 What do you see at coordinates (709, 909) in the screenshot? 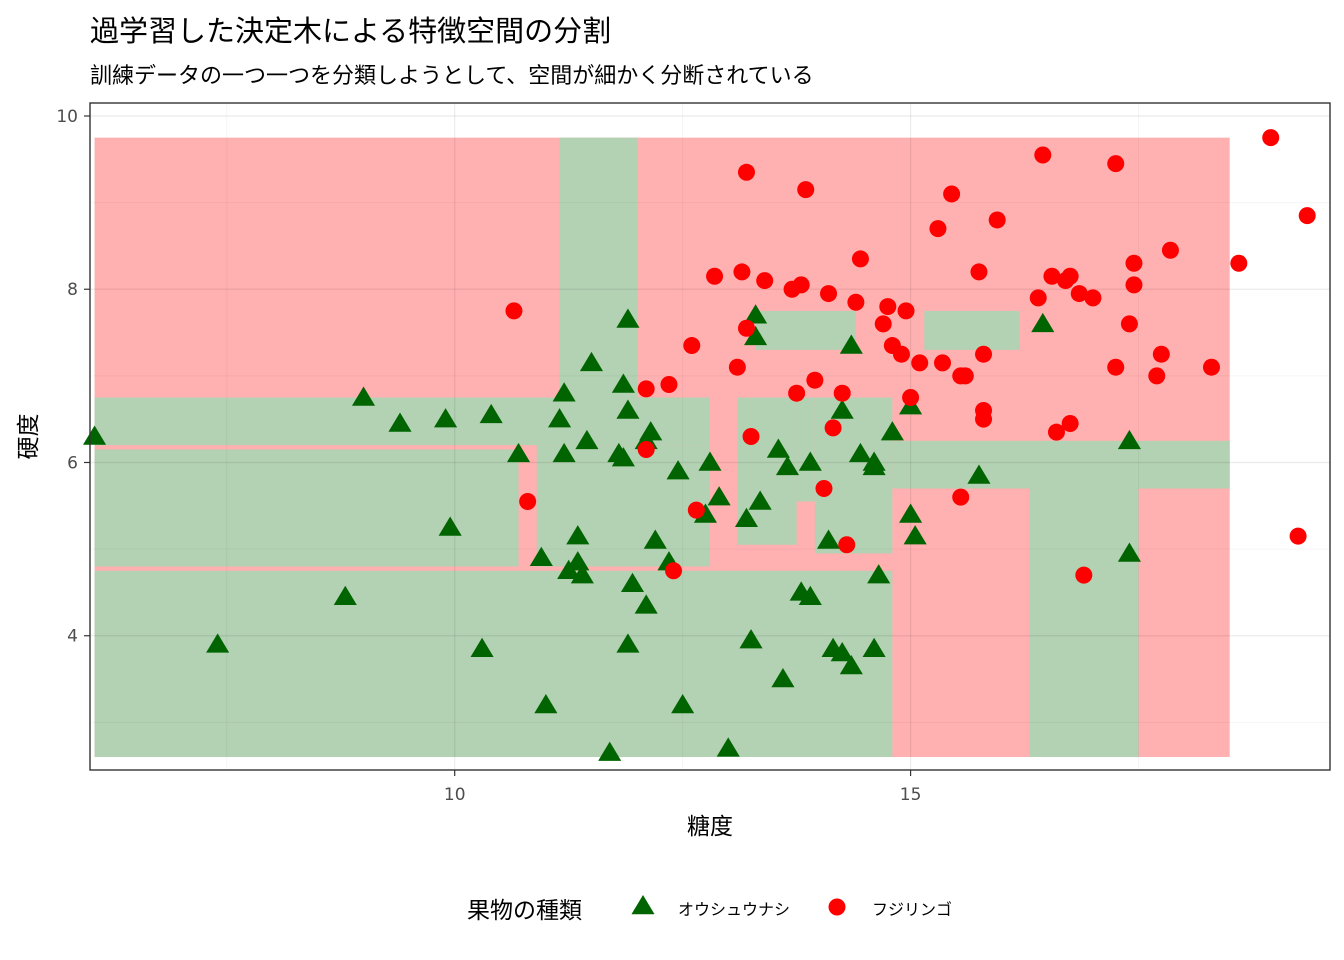
I see `legend: 果物の種類 オウシュウナシ フジリンゴ` at bounding box center [709, 909].